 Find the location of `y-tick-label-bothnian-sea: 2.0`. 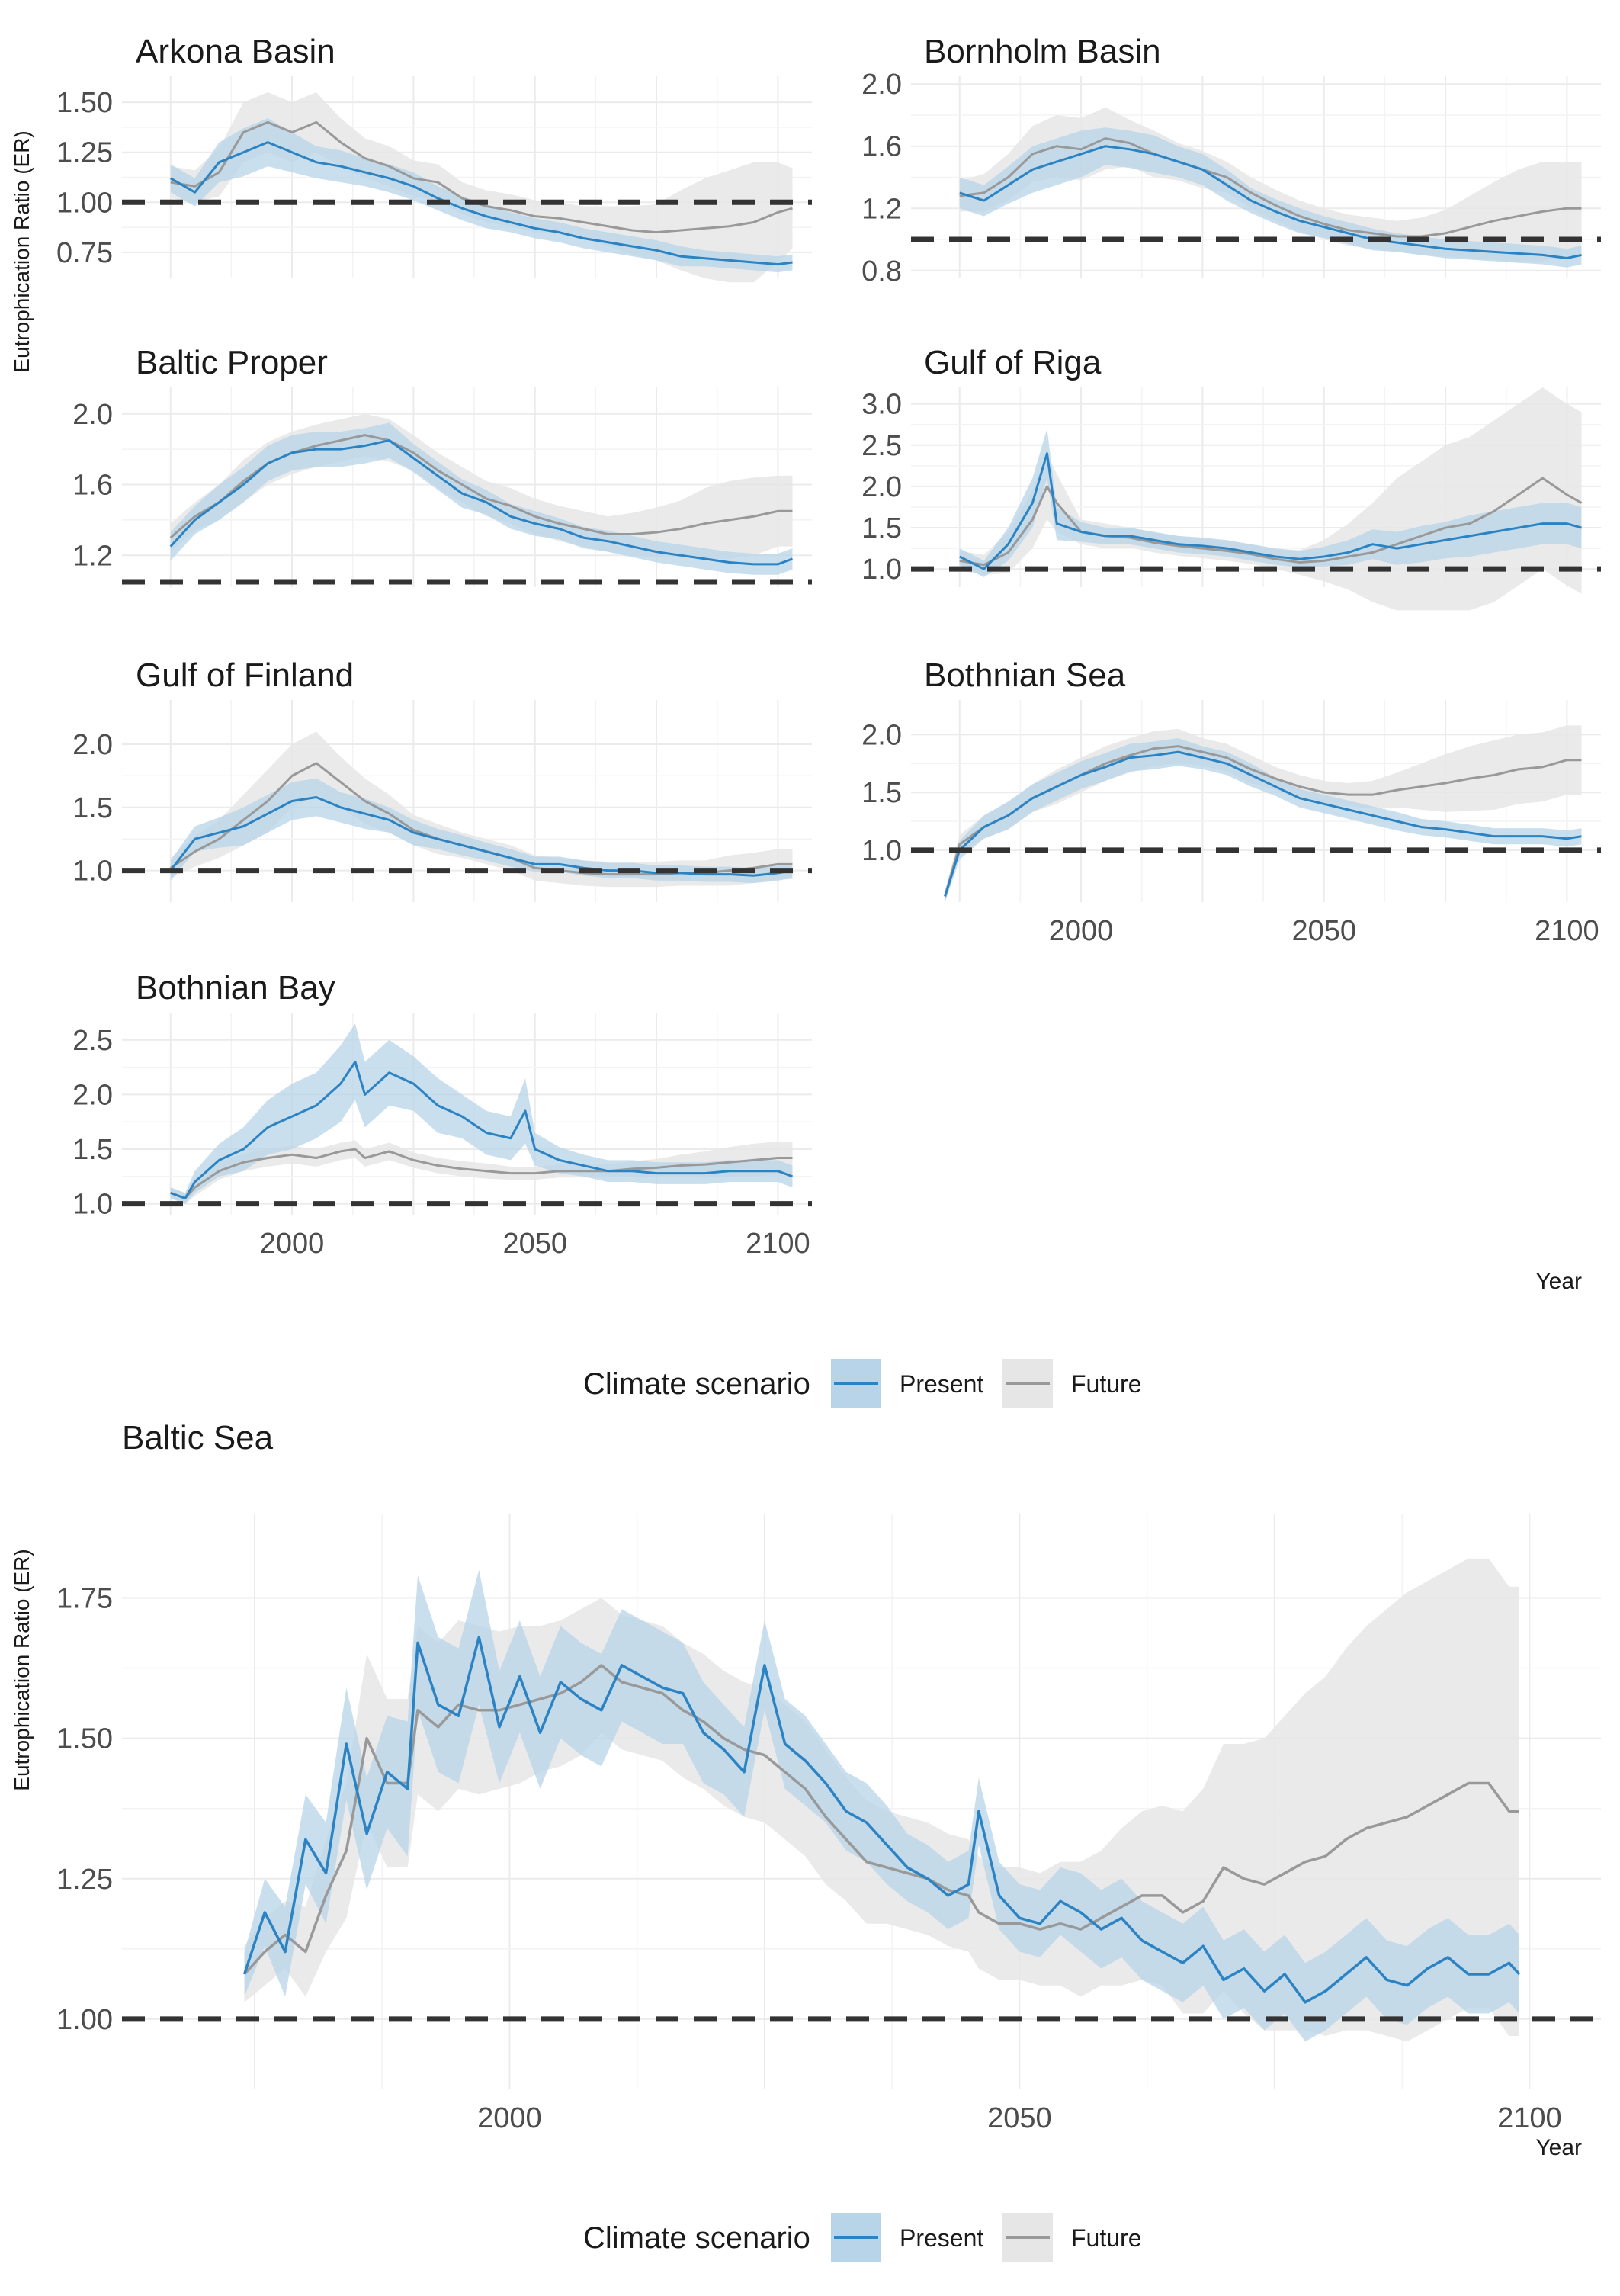

y-tick-label-bothnian-sea: 2.0 is located at coordinates (881, 735).